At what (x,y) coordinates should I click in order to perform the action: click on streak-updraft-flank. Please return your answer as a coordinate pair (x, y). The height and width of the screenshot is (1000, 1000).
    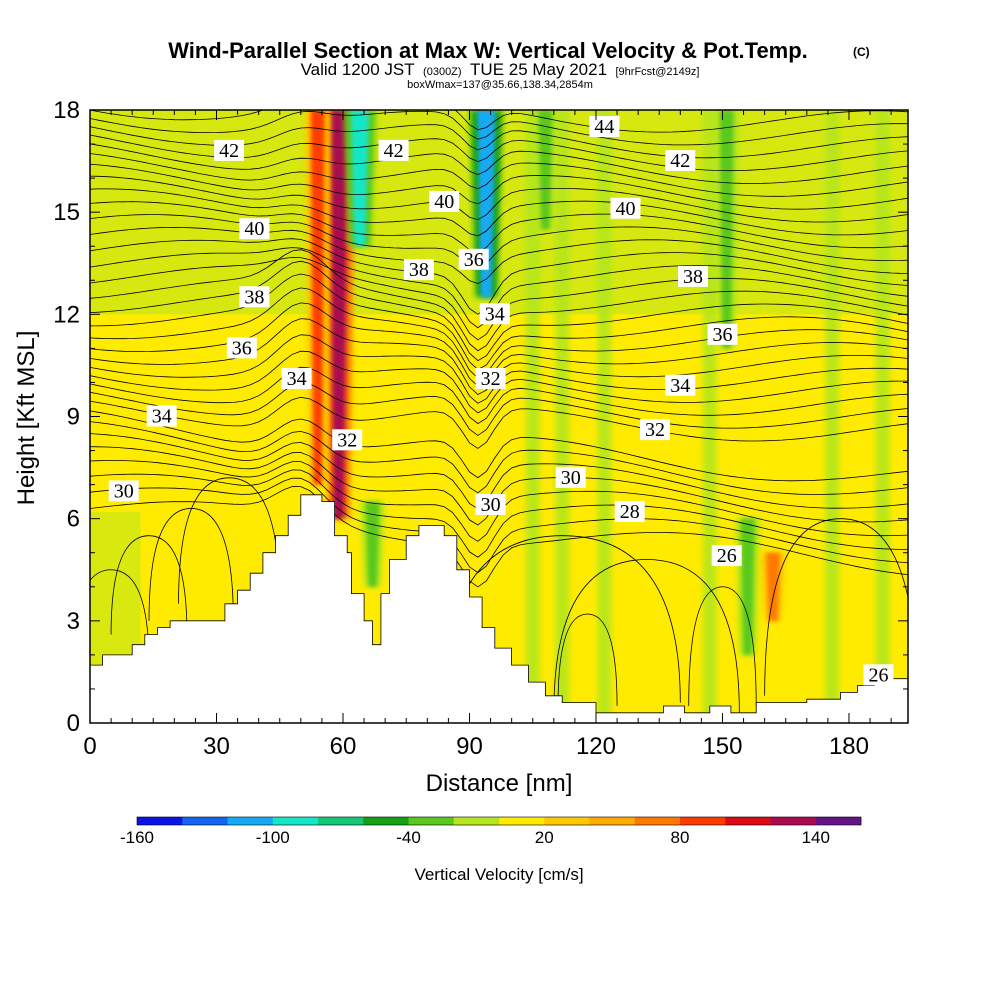
    Looking at the image, I should click on (318, 297).